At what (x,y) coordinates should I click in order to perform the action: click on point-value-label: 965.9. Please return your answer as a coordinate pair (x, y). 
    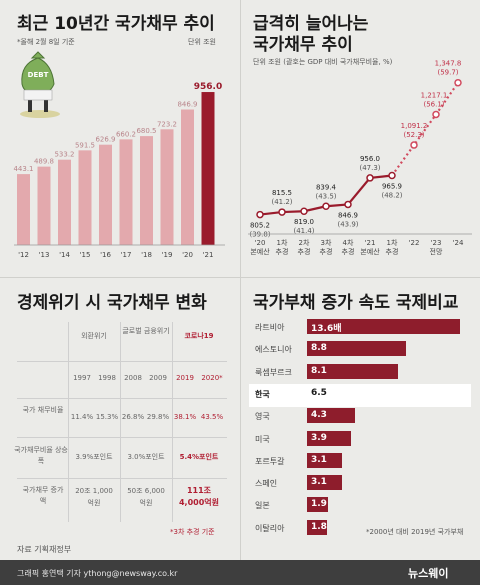
    Looking at the image, I should click on (392, 187).